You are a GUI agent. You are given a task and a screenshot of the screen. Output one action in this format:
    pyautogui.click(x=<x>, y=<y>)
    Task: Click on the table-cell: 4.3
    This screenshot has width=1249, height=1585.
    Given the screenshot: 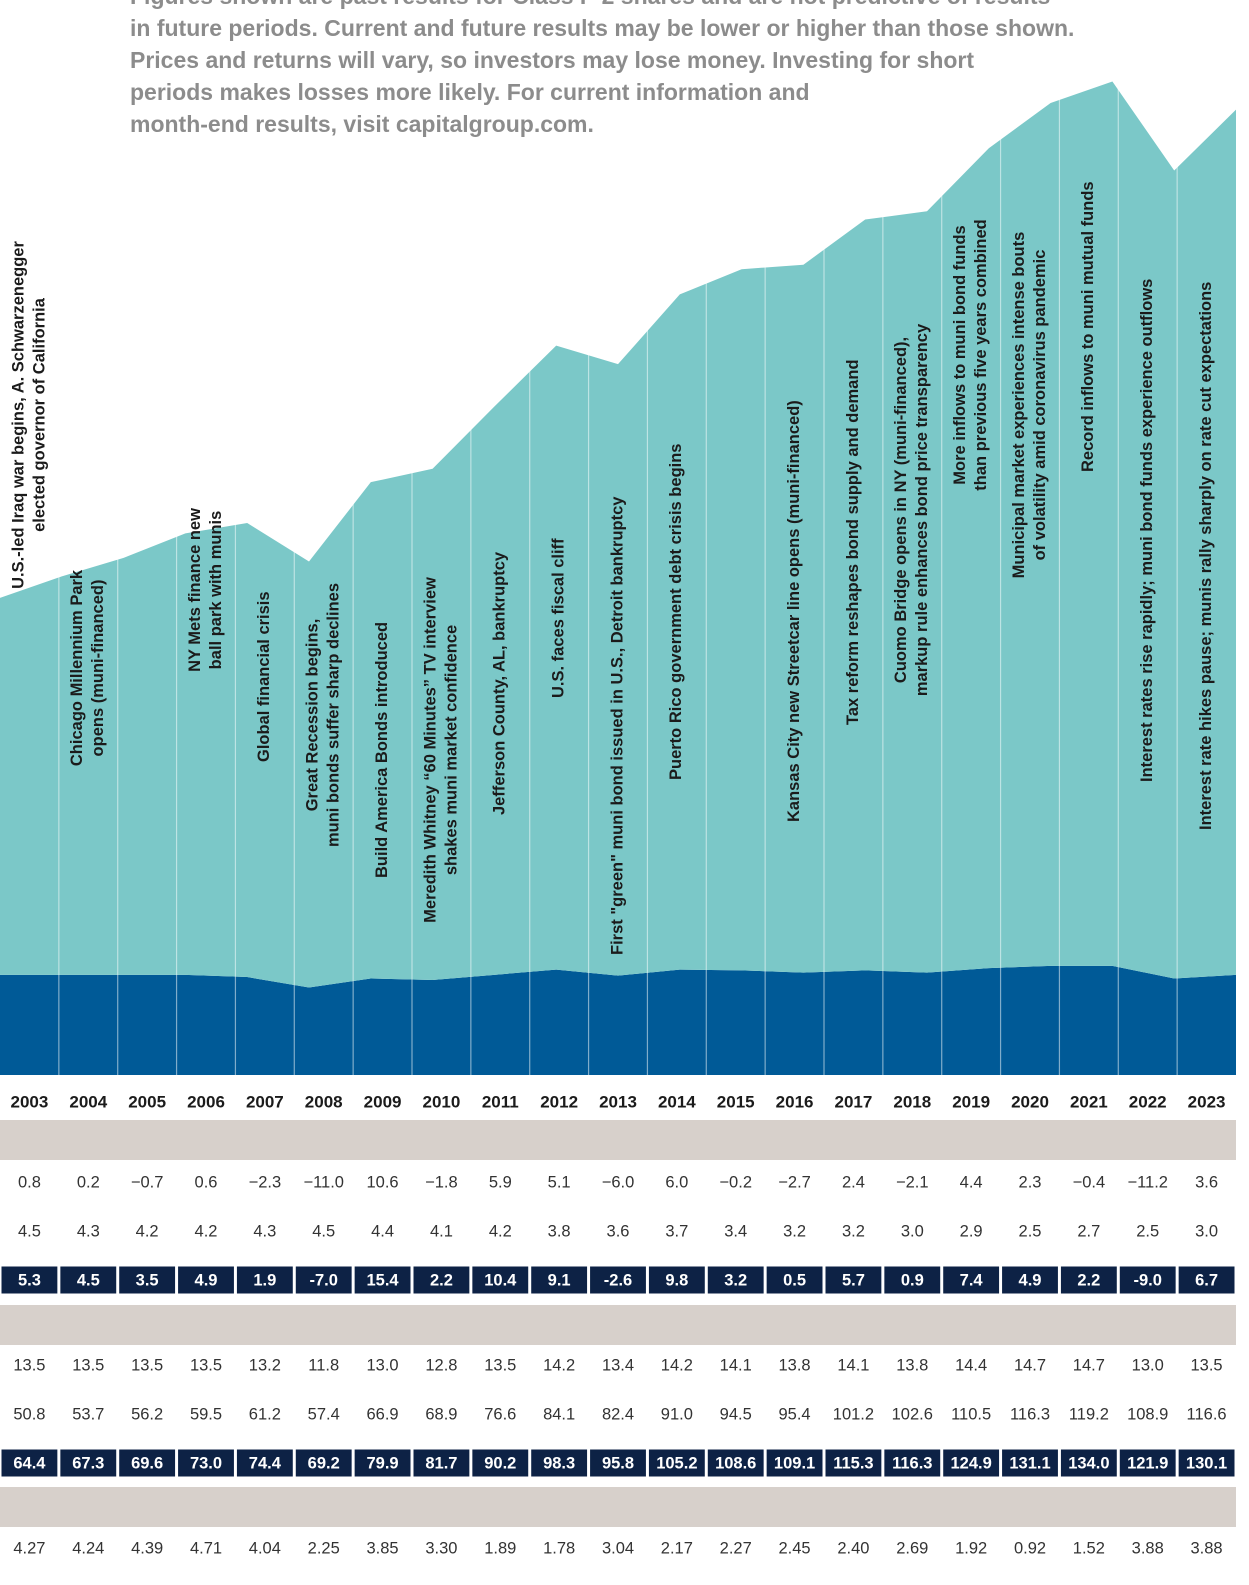 What is the action you would take?
    pyautogui.click(x=88, y=1231)
    